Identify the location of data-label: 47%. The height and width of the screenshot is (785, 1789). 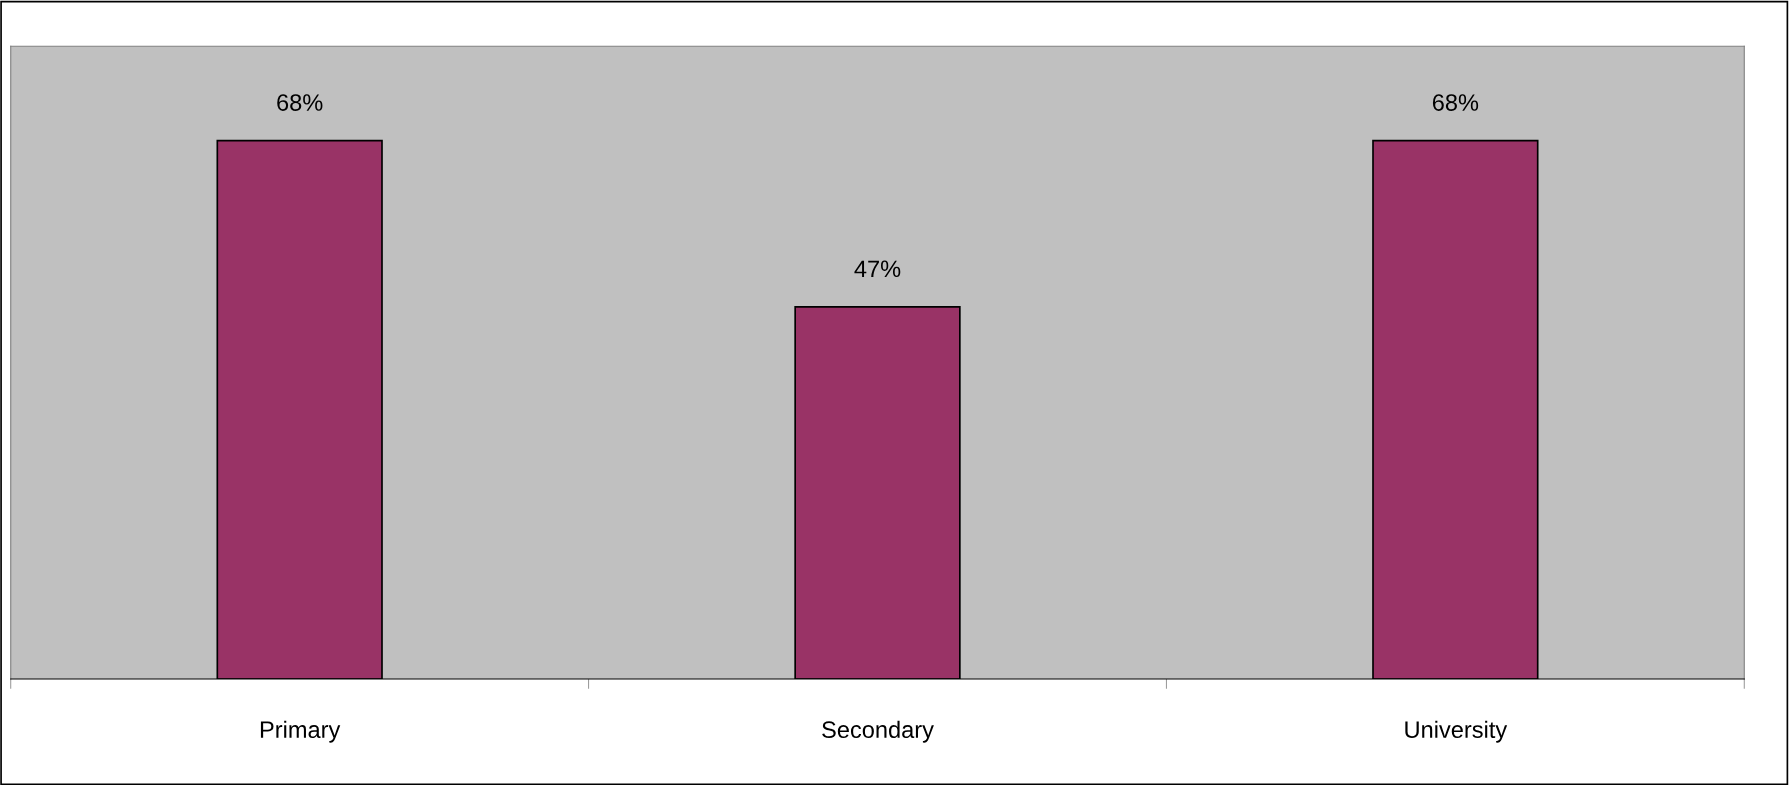
(877, 269).